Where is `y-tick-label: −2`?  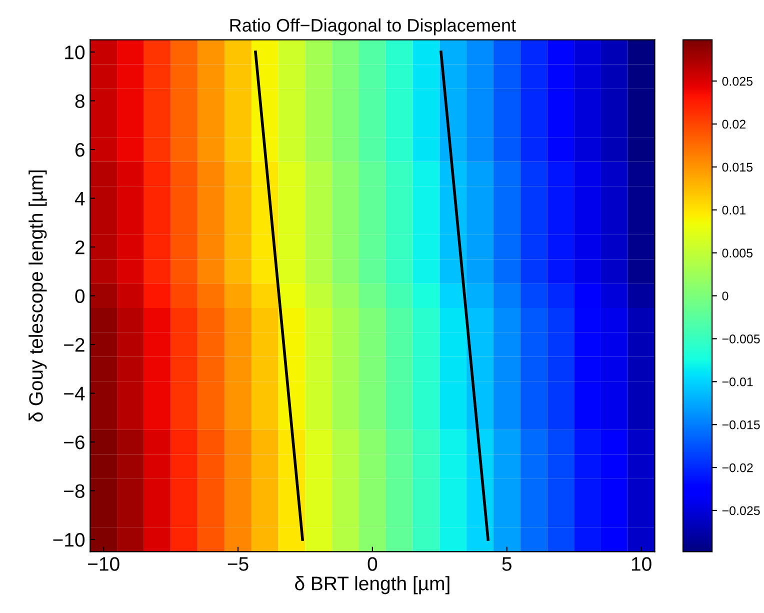 y-tick-label: −2 is located at coordinates (74, 345).